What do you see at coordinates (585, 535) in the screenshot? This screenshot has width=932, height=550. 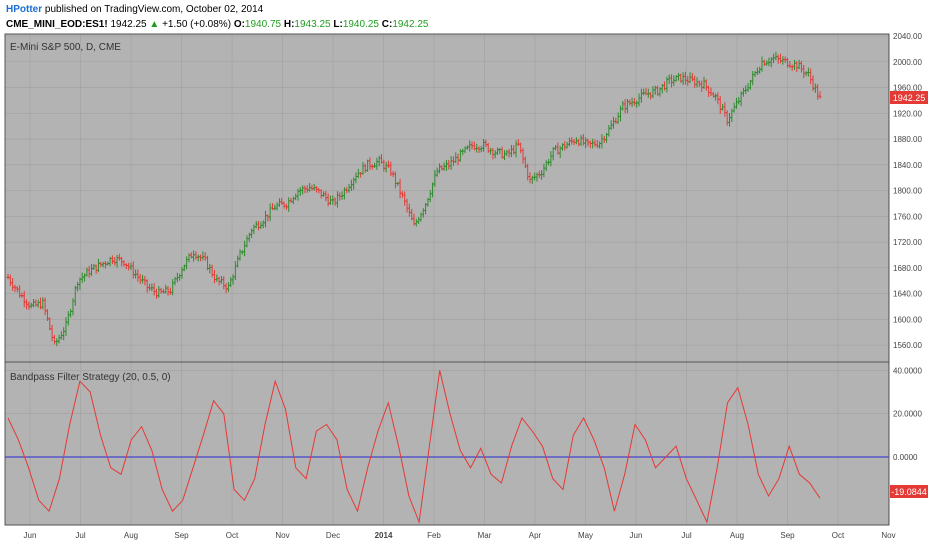 I see `time-tick-label: May` at bounding box center [585, 535].